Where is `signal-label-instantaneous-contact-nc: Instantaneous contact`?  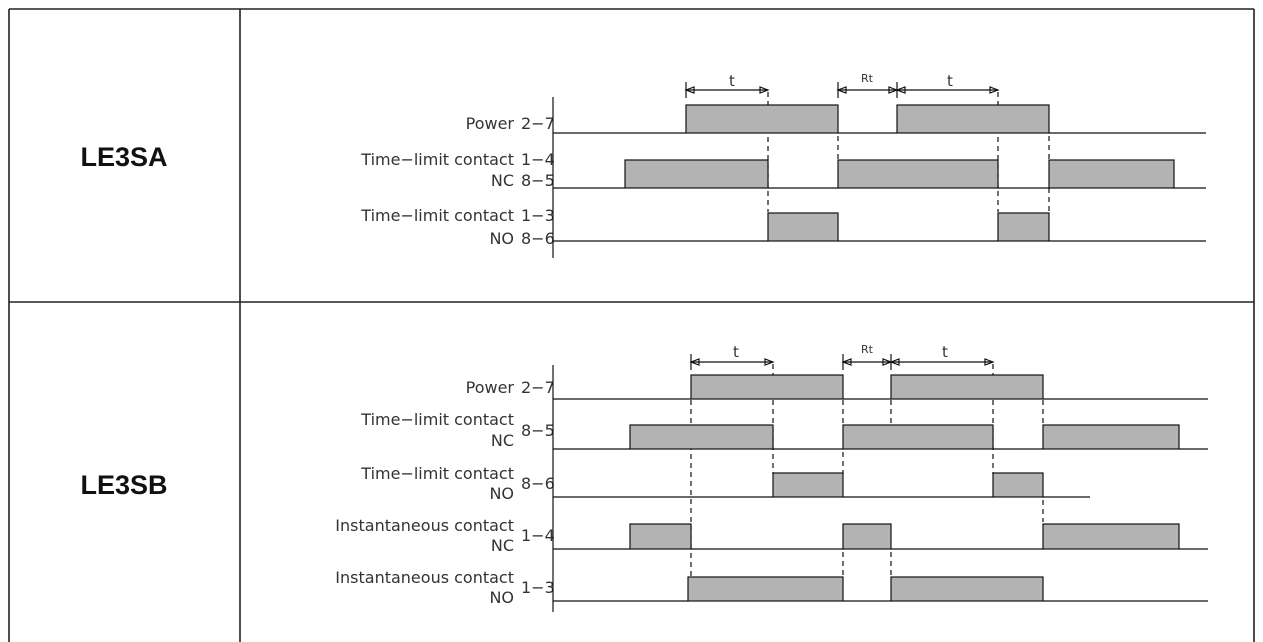
signal-label-instantaneous-contact-nc: Instantaneous contact is located at coordinates (424, 525).